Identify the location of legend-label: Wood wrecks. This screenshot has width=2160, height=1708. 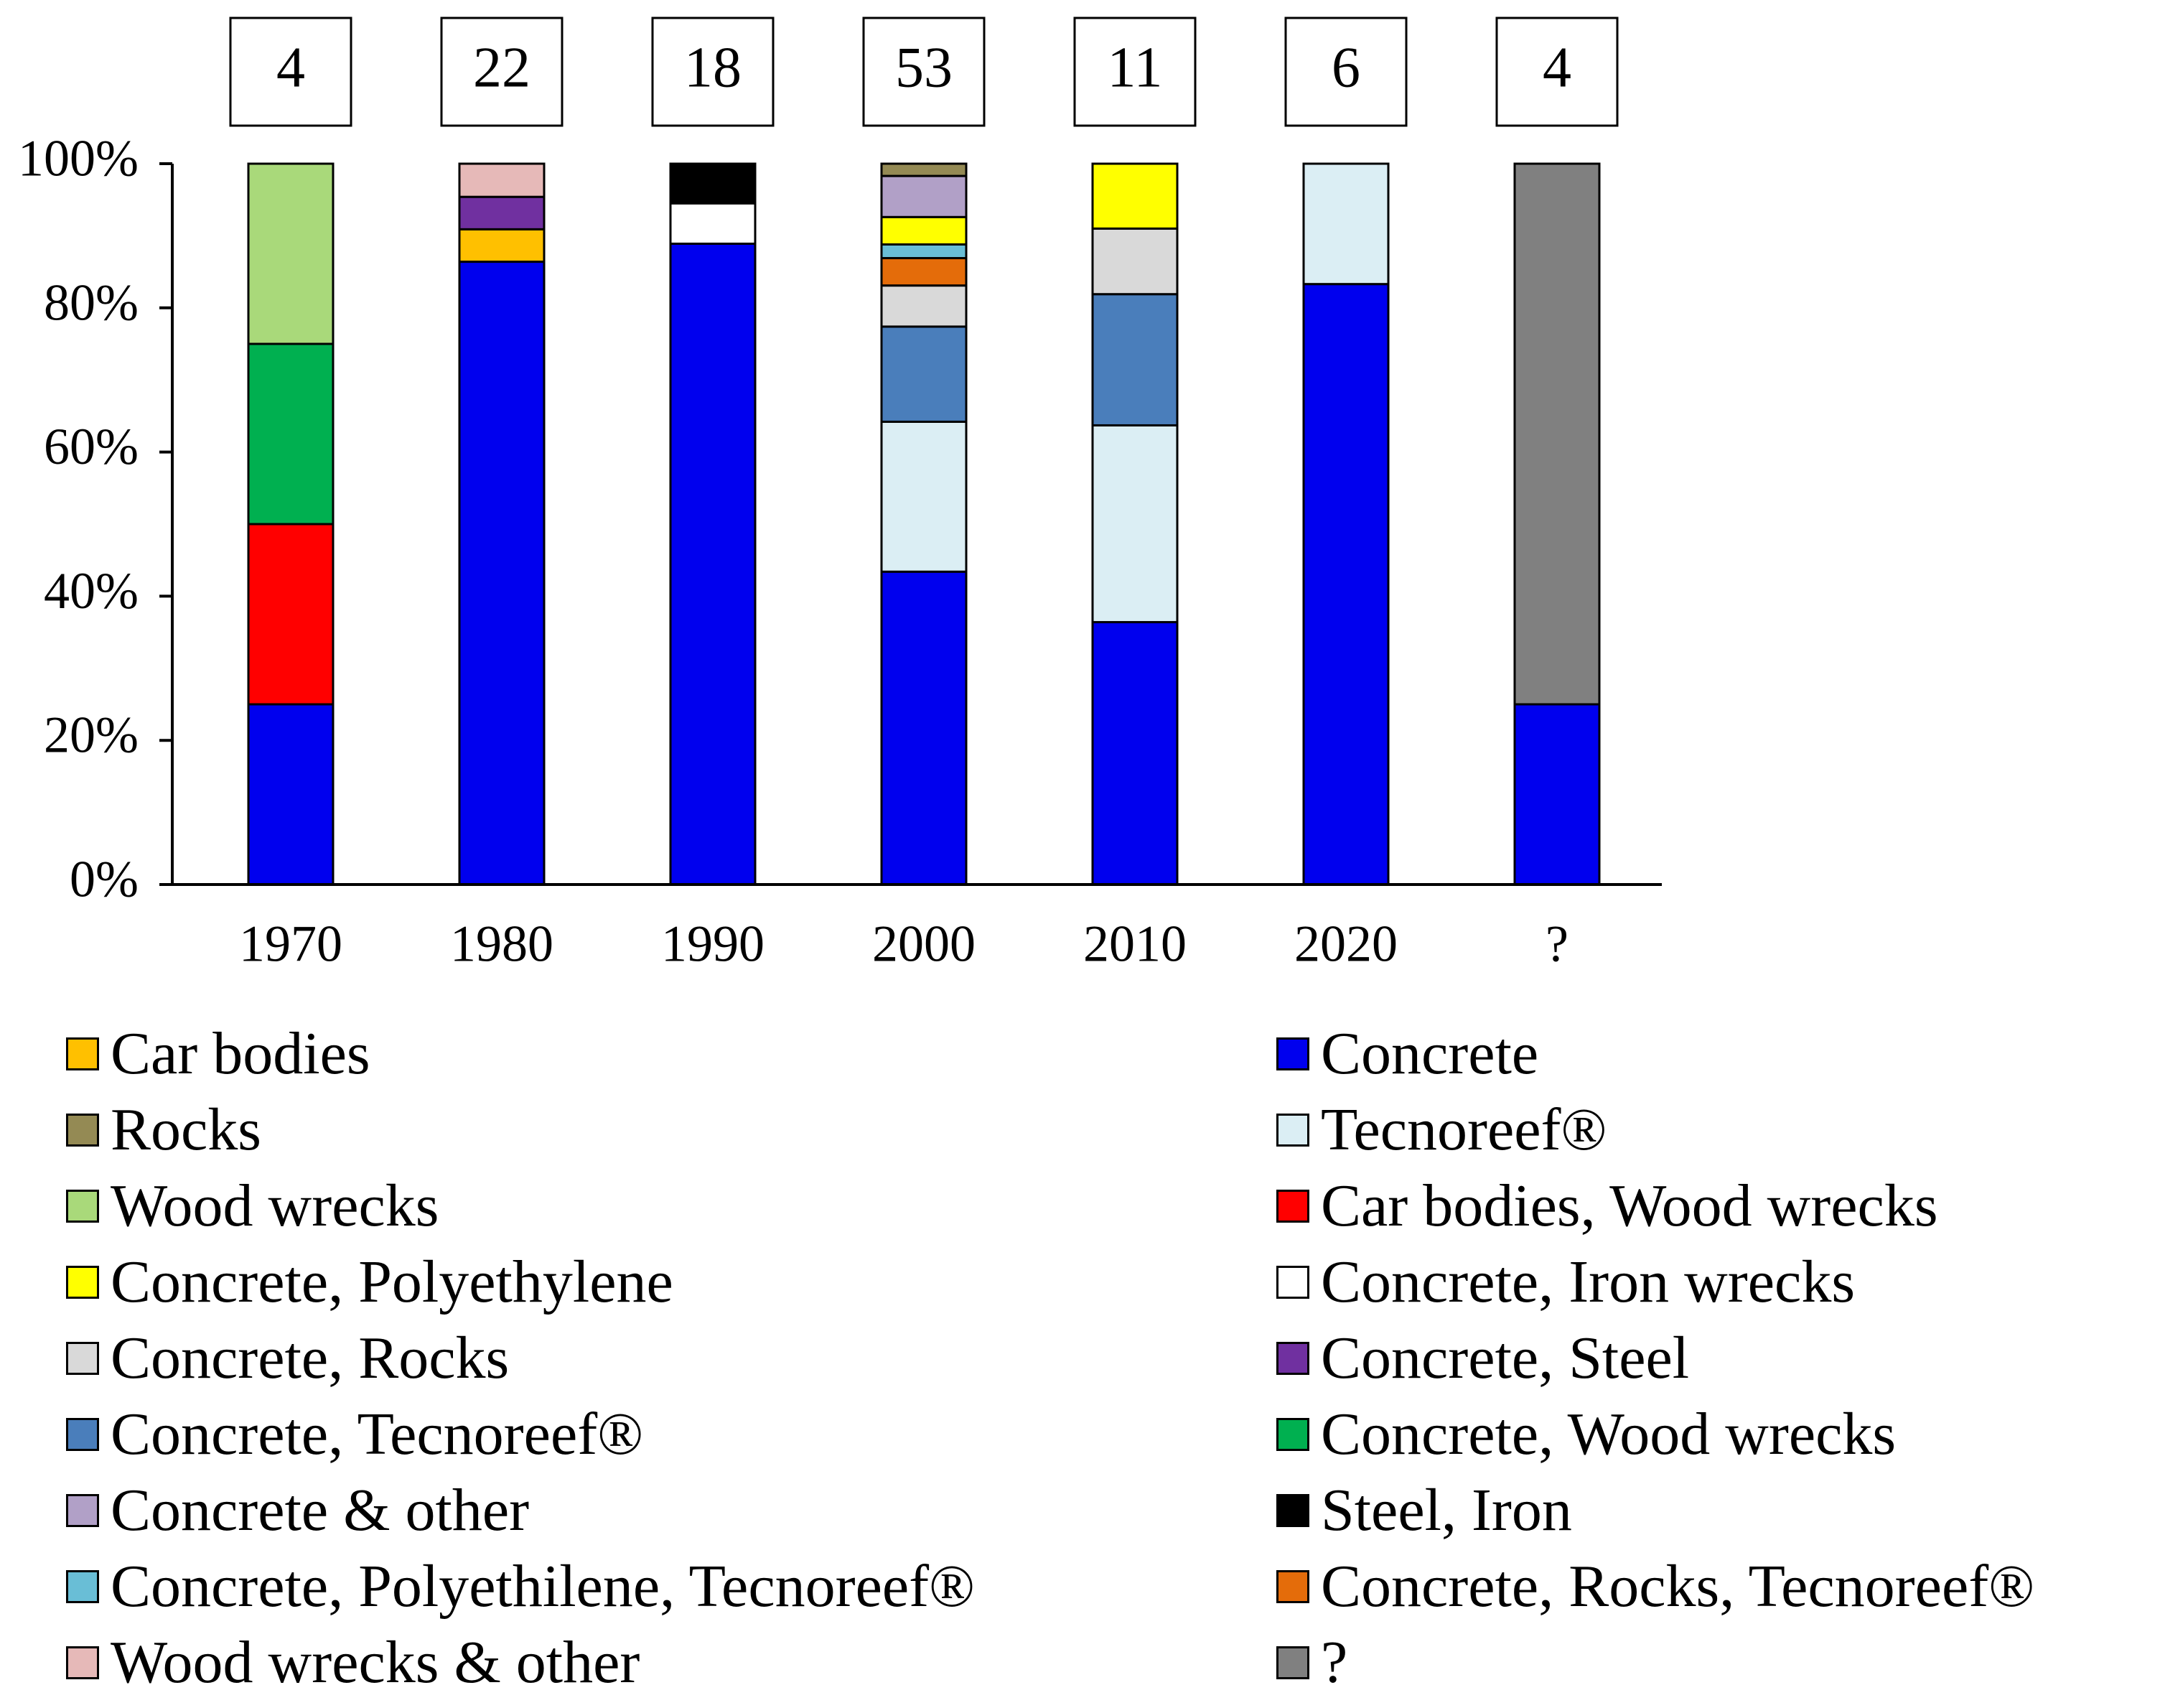
(275, 1205).